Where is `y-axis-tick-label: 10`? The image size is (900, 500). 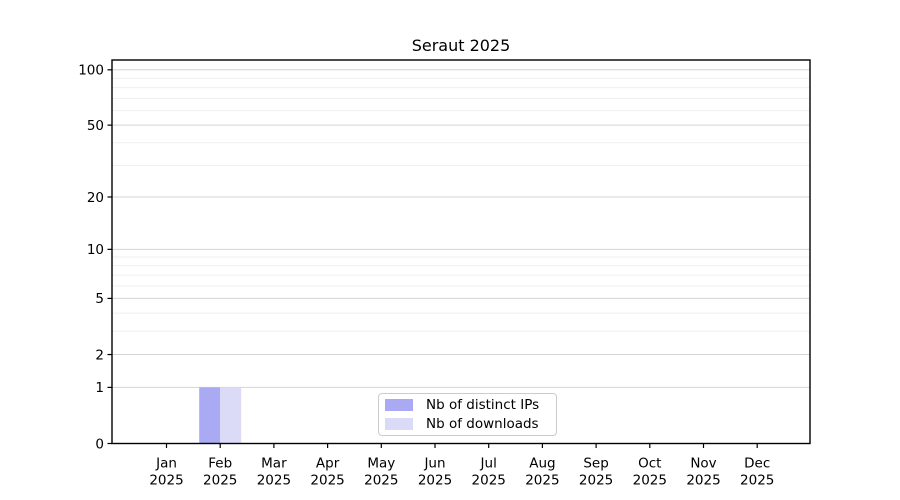 y-axis-tick-label: 10 is located at coordinates (95, 250).